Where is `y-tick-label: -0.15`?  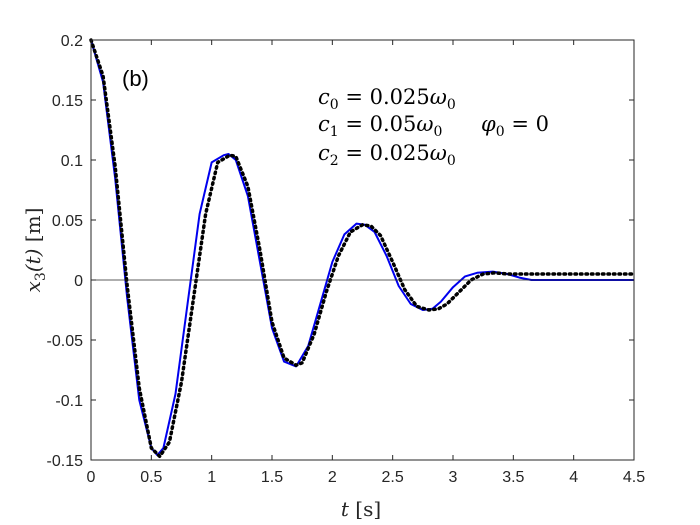 y-tick-label: -0.15 is located at coordinates (65, 461).